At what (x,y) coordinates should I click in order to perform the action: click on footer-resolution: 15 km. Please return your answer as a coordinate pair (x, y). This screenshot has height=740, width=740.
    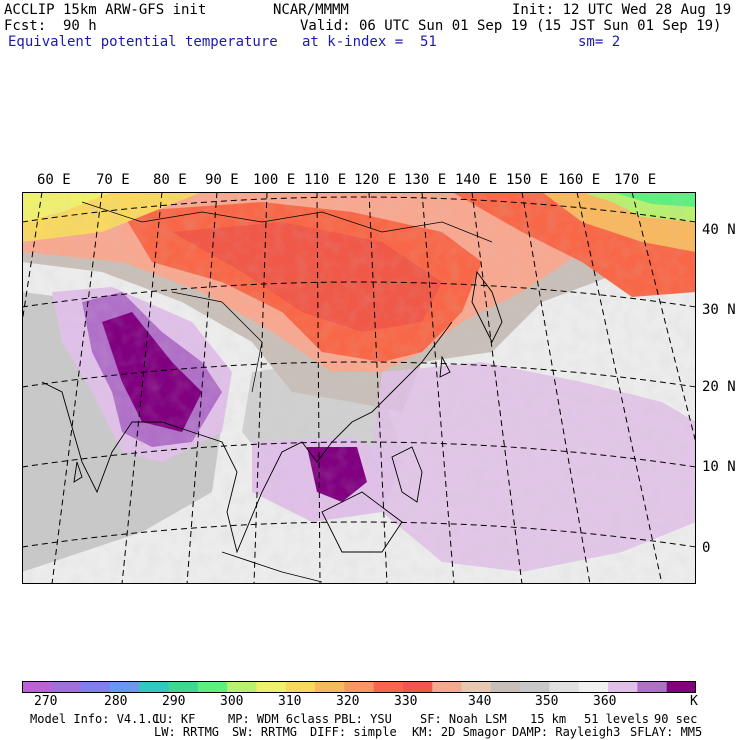
    Looking at the image, I should click on (548, 719).